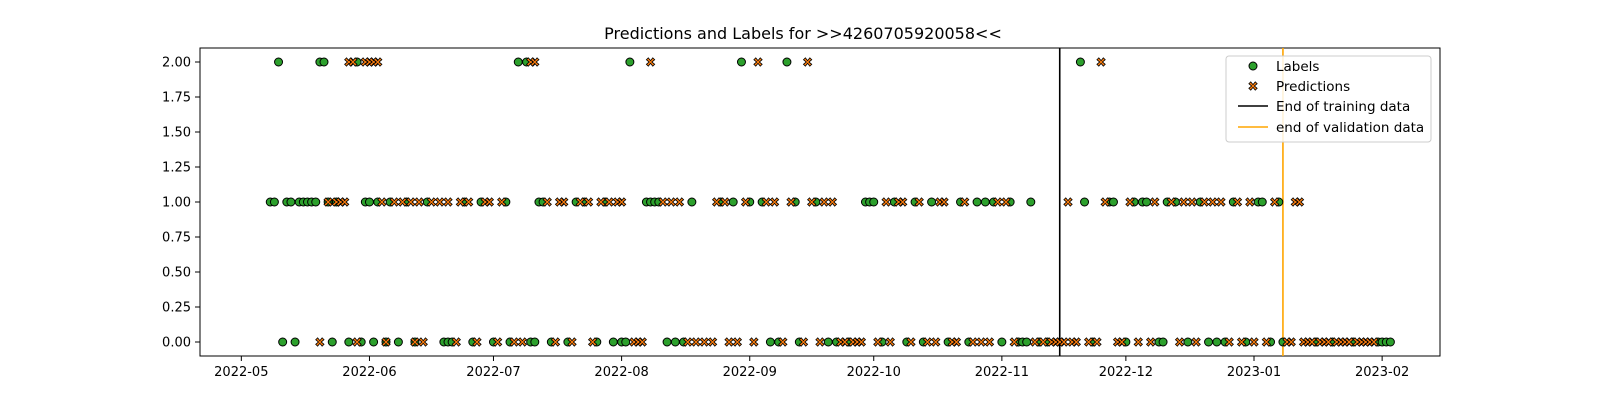 The width and height of the screenshot is (1600, 400). Describe the element at coordinates (1382, 372) in the screenshot. I see `x-tick-label: 2023-02` at that location.